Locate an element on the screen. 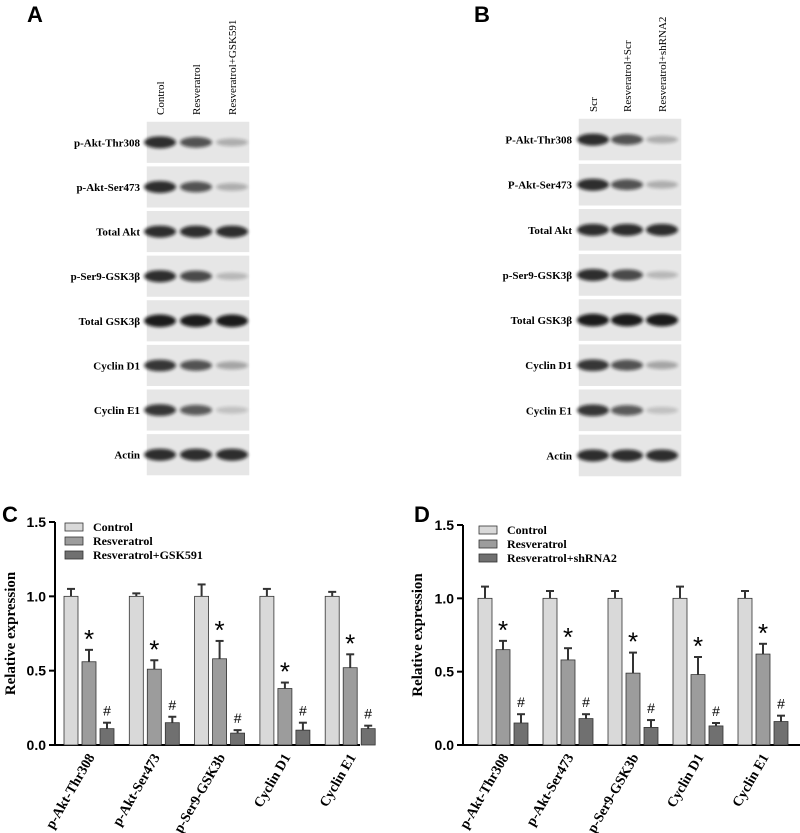  lane-label: Resveratrol+GSK591 is located at coordinates (233, 67).